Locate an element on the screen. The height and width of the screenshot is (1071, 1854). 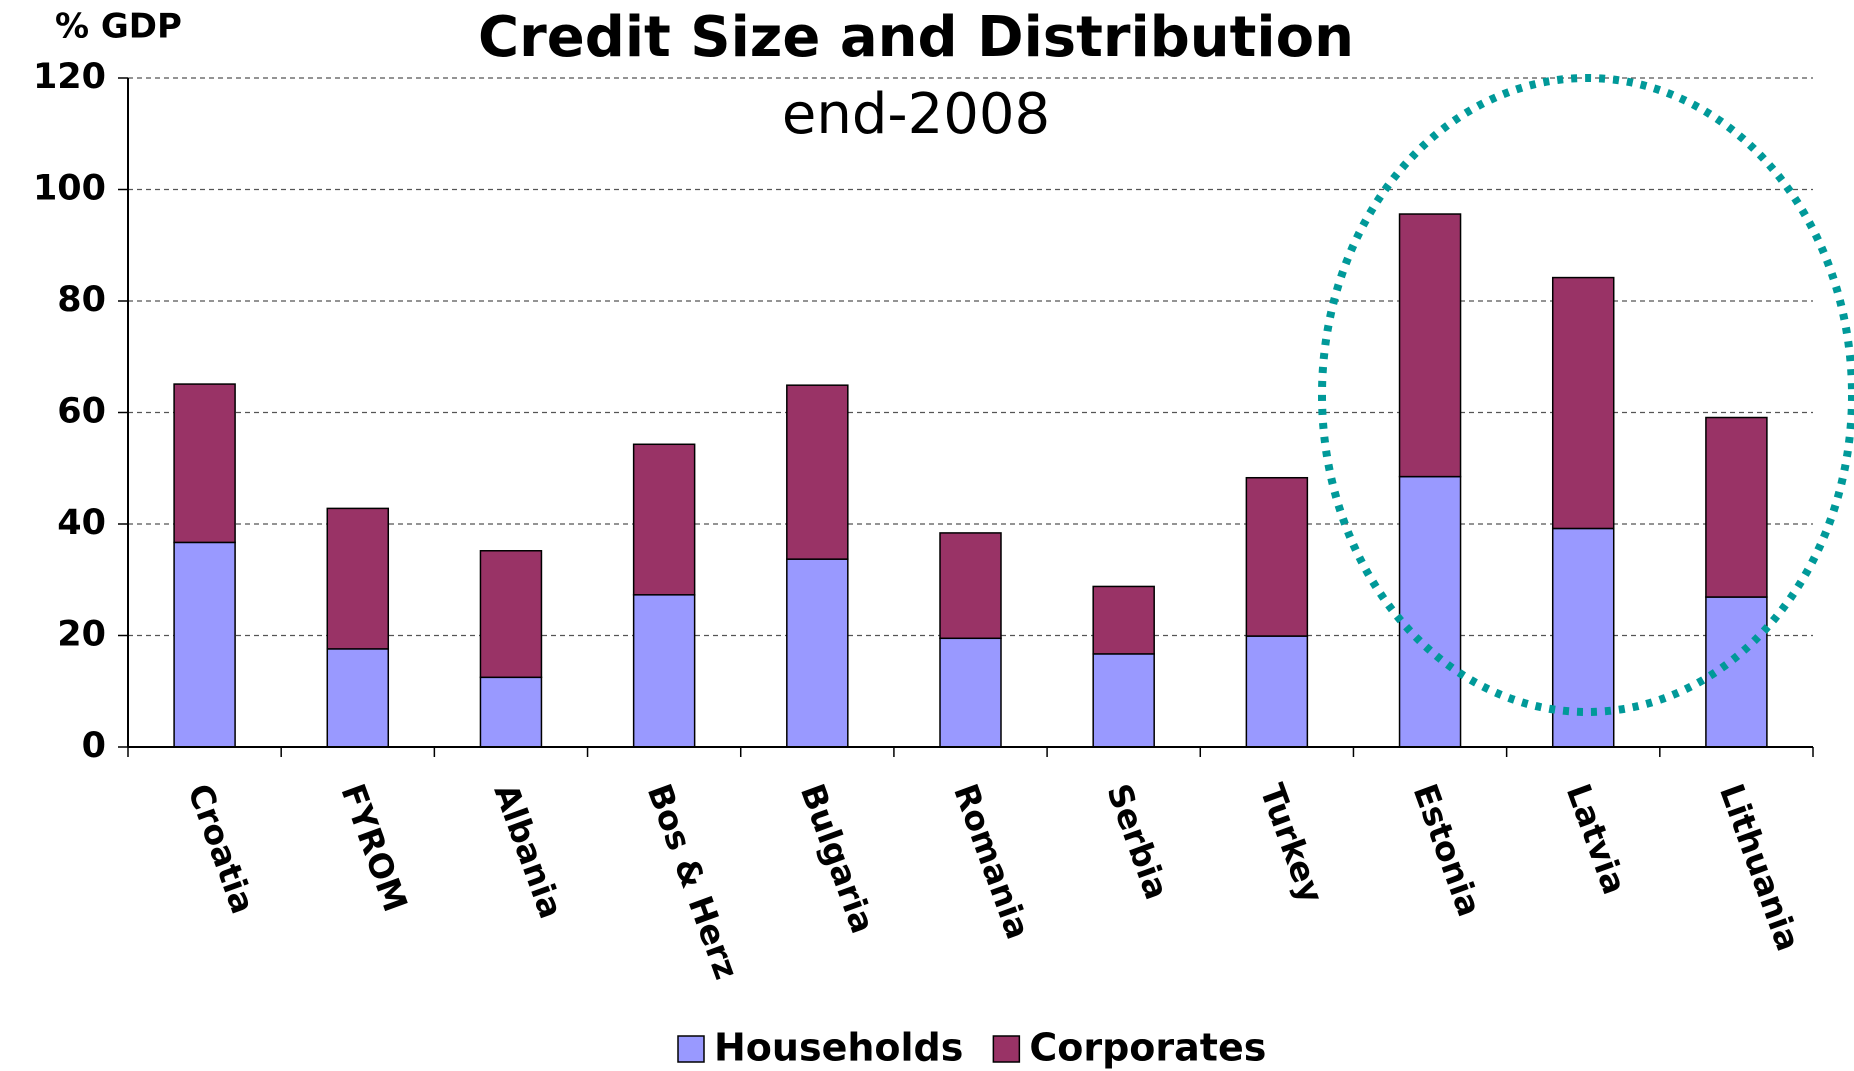
y-tick-label: 80 is located at coordinates (81, 300).